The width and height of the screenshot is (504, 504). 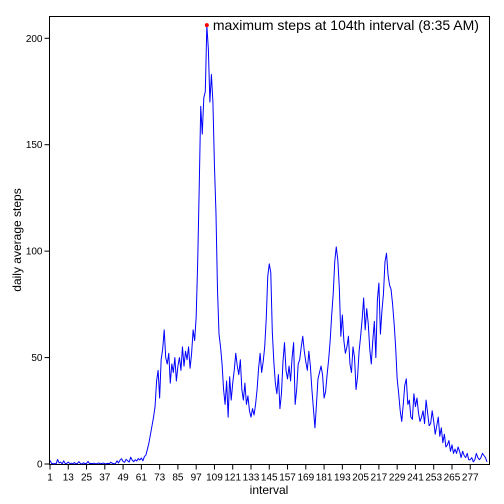 What do you see at coordinates (232, 478) in the screenshot?
I see `x-tick-label: 121` at bounding box center [232, 478].